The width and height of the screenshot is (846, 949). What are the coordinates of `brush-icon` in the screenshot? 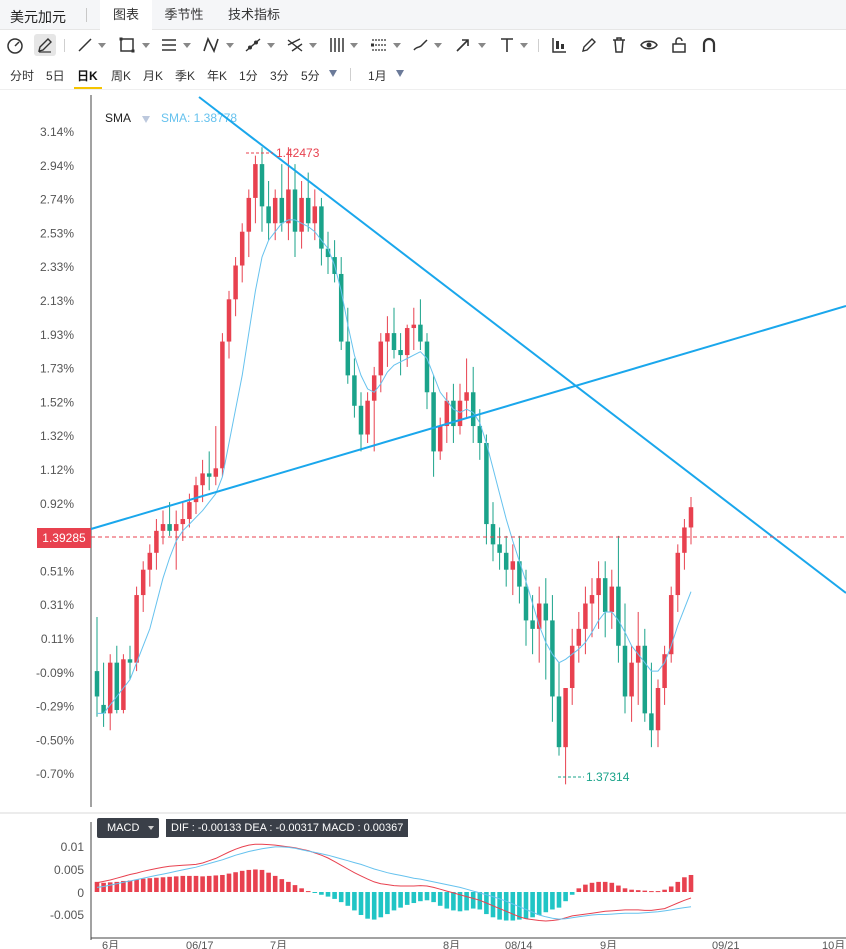 It's located at (421, 45).